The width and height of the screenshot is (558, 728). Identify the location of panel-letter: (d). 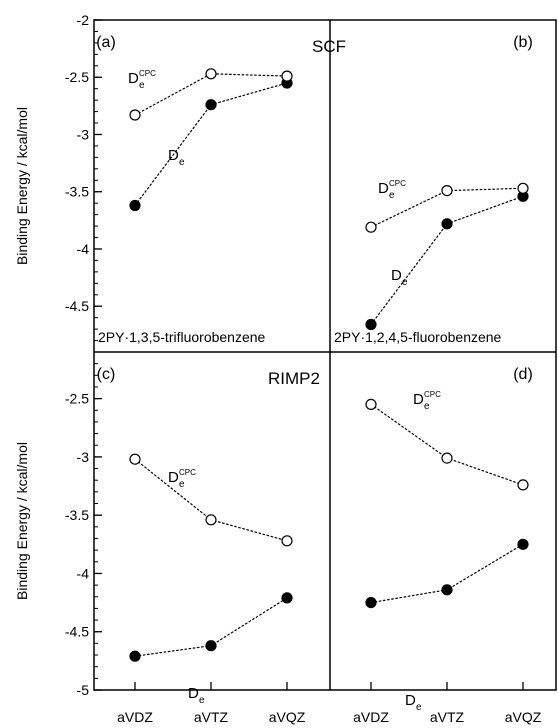
(523, 374).